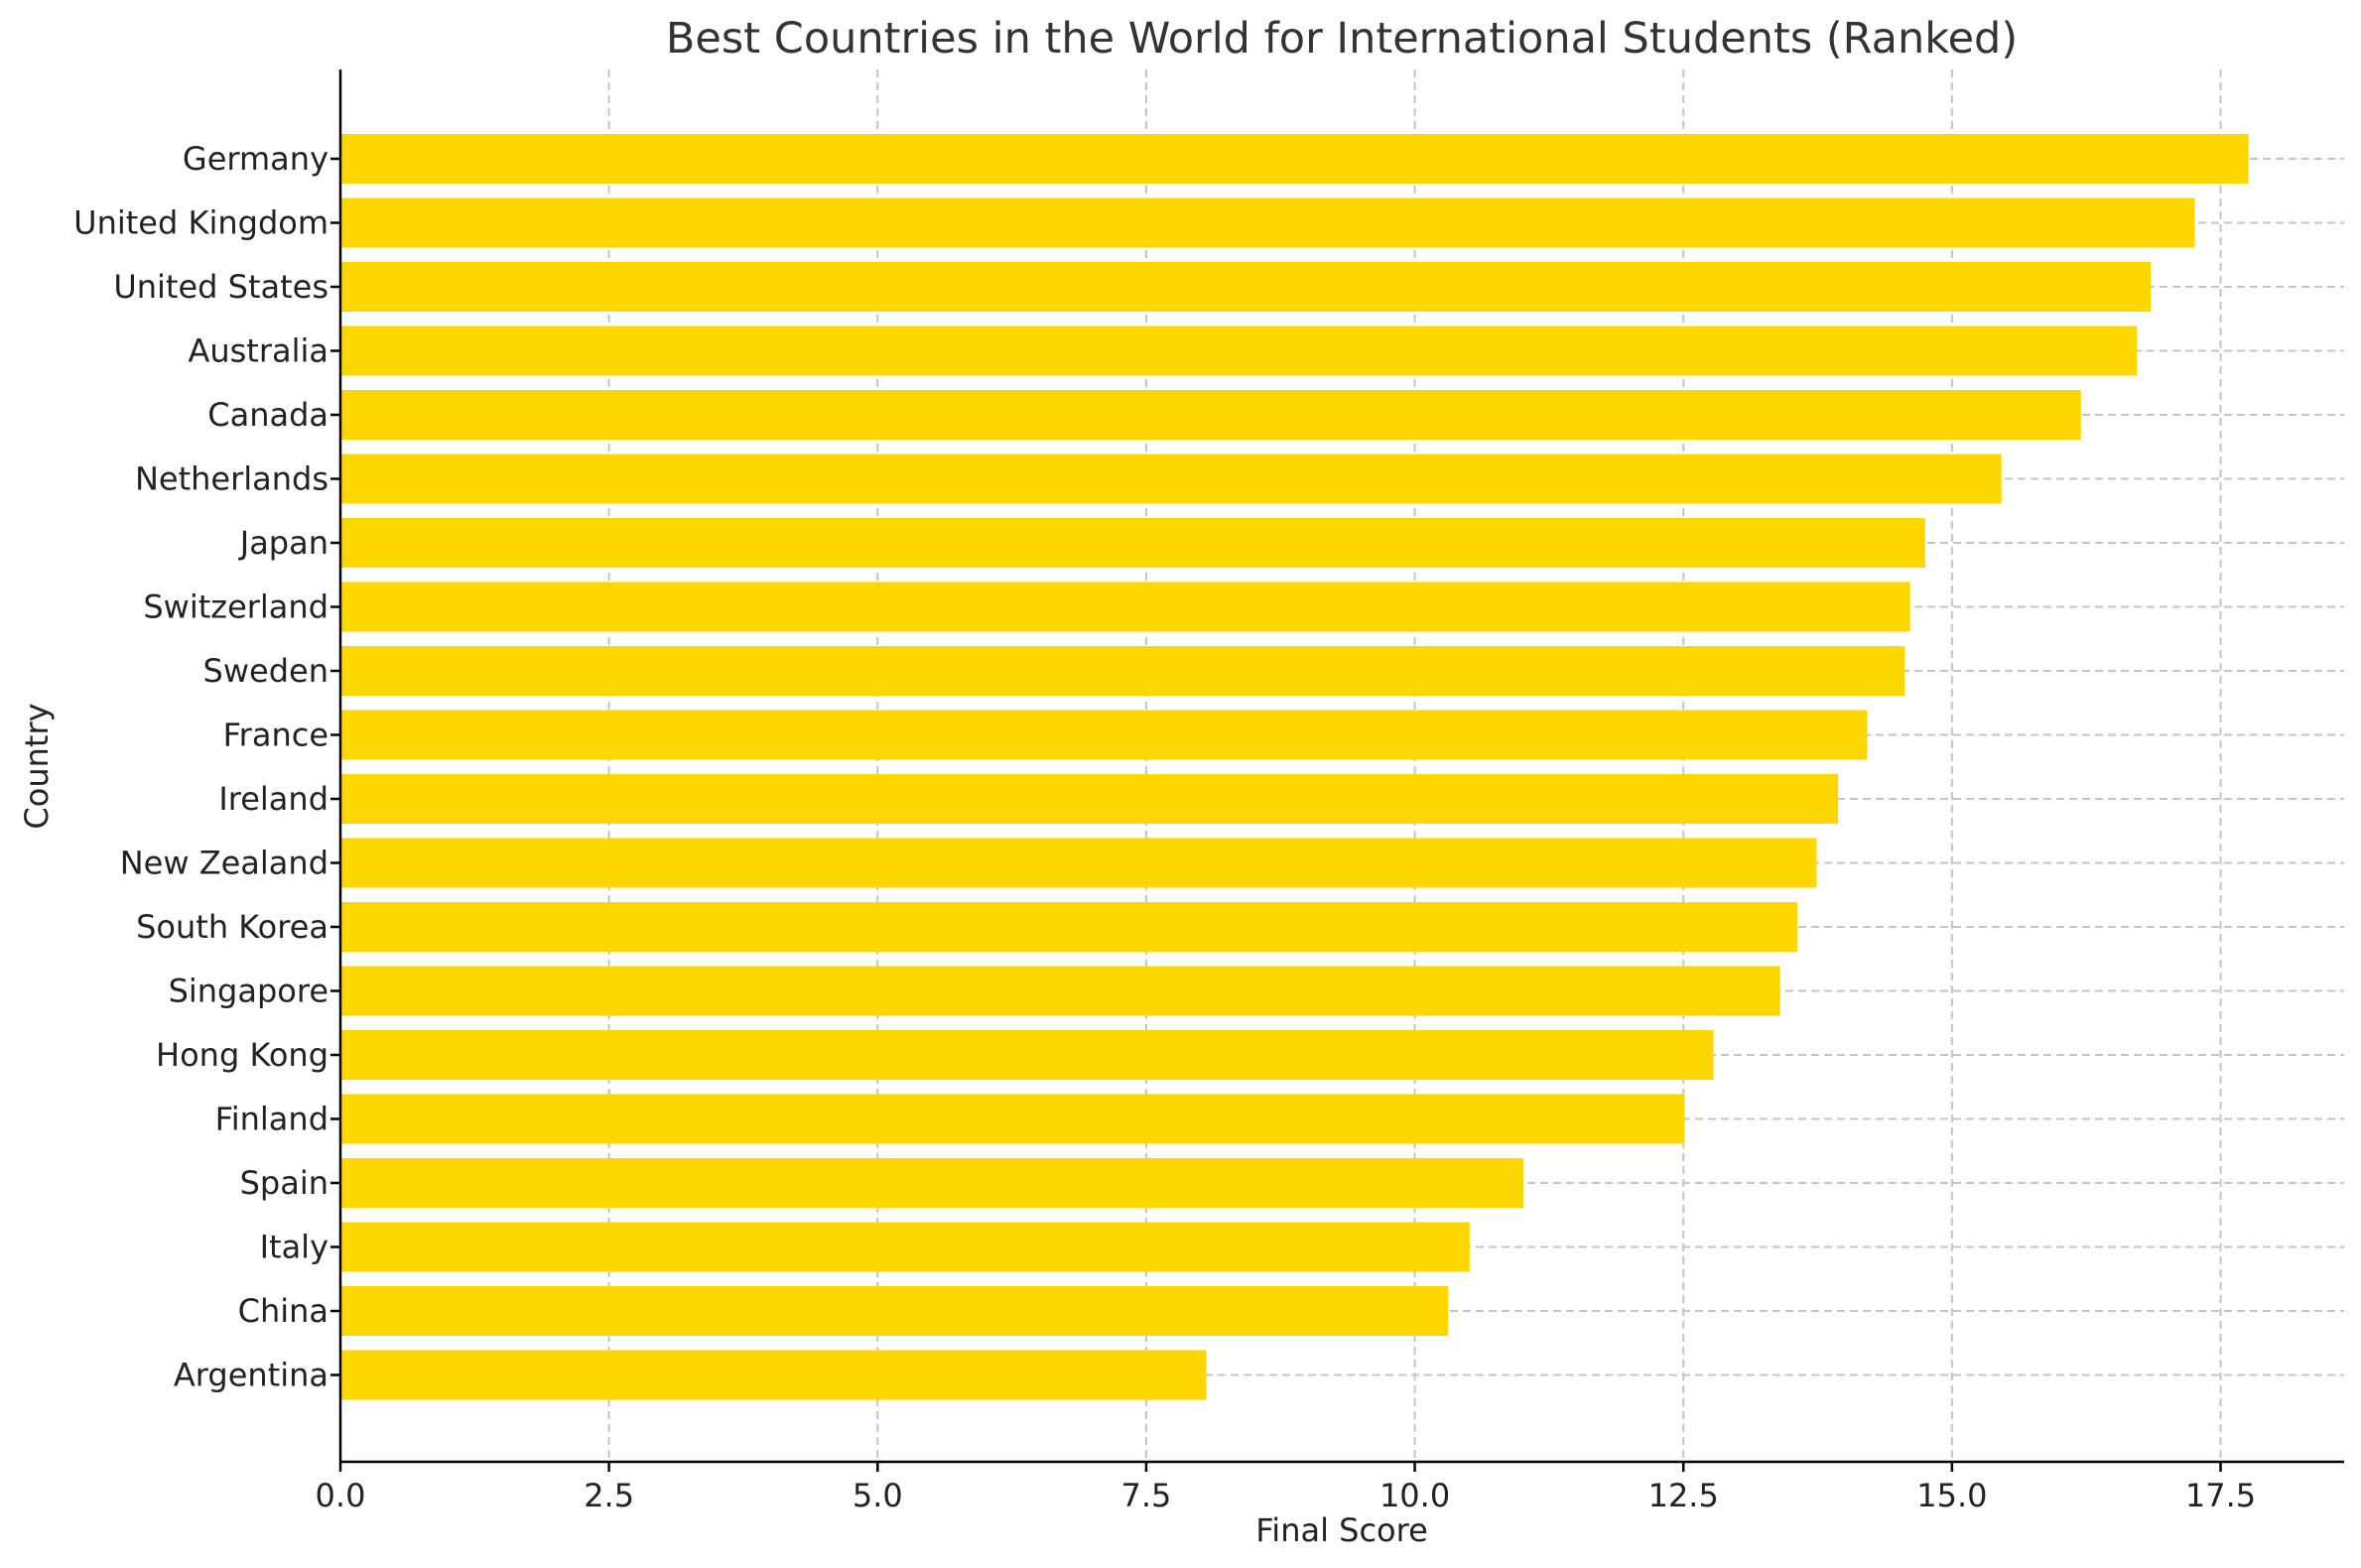 The height and width of the screenshot is (1568, 2361). I want to click on x-ticks: 0.0 2.5 5.0 7.5 10.0 12.5 15.0 17.5, so click(1286, 1488).